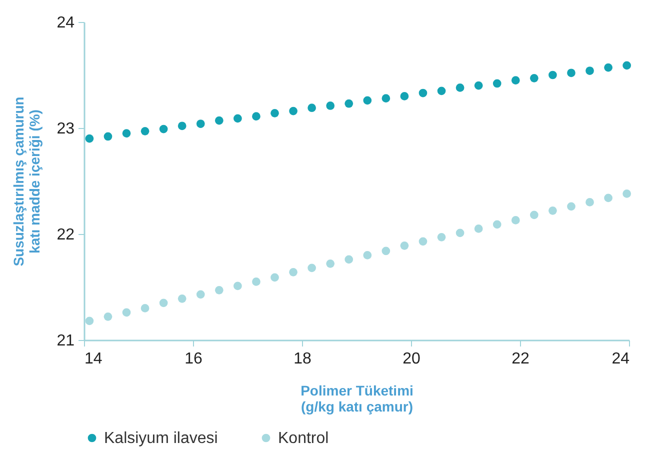 Image resolution: width=652 pixels, height=475 pixels. Describe the element at coordinates (65, 23) in the screenshot. I see `y-tick-label: 24` at that location.